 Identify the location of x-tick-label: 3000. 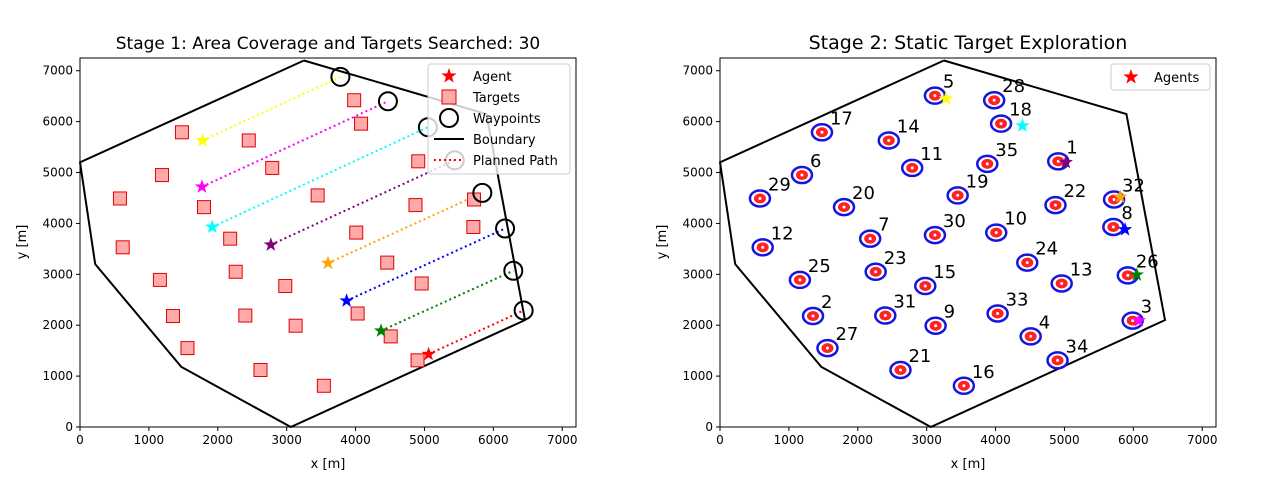
(926, 440).